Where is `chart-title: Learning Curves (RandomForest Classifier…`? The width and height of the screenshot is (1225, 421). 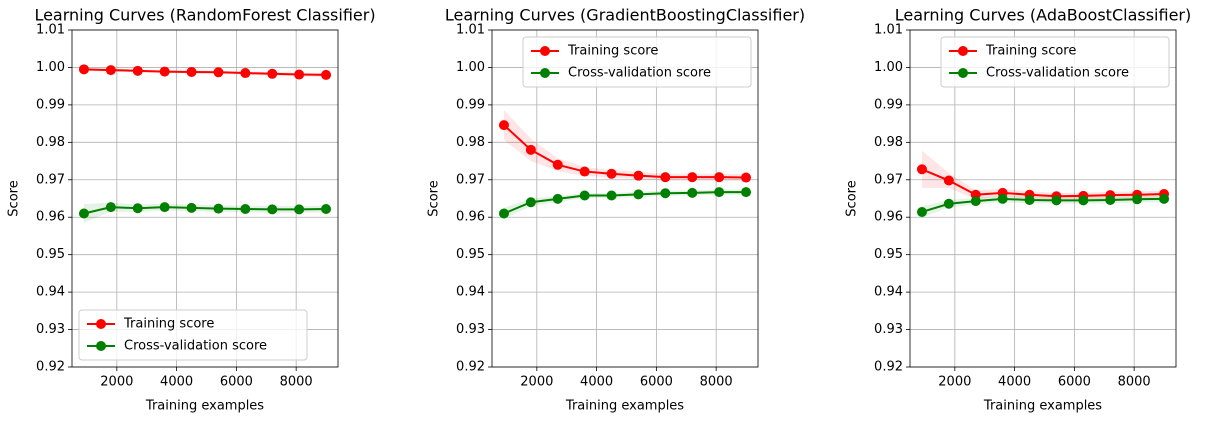
chart-title: Learning Curves (RandomForest Classifier… is located at coordinates (204, 15).